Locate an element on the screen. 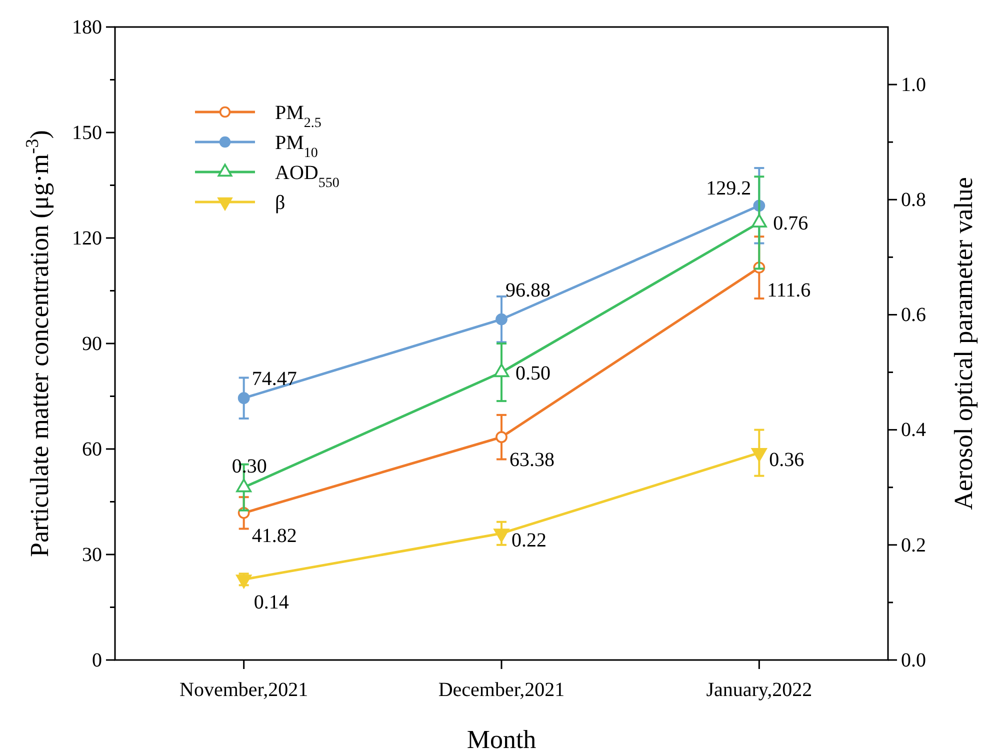 This screenshot has width=981, height=749. y-tick-label: 30 is located at coordinates (92, 555).